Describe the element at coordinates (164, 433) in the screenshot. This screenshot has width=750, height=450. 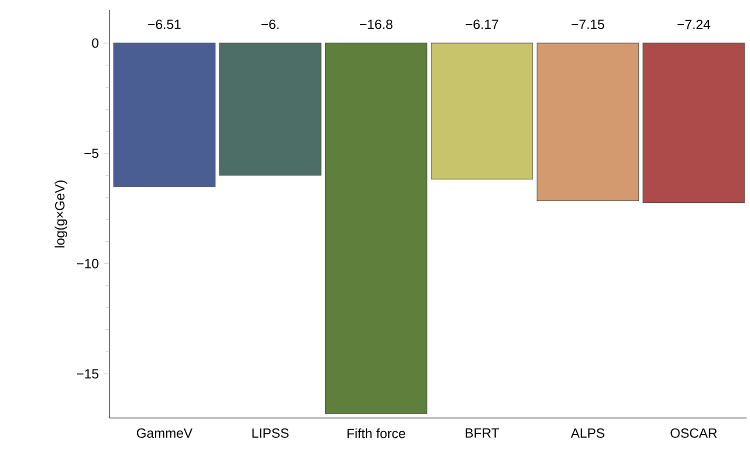
I see `x-tick-label: GammeV` at that location.